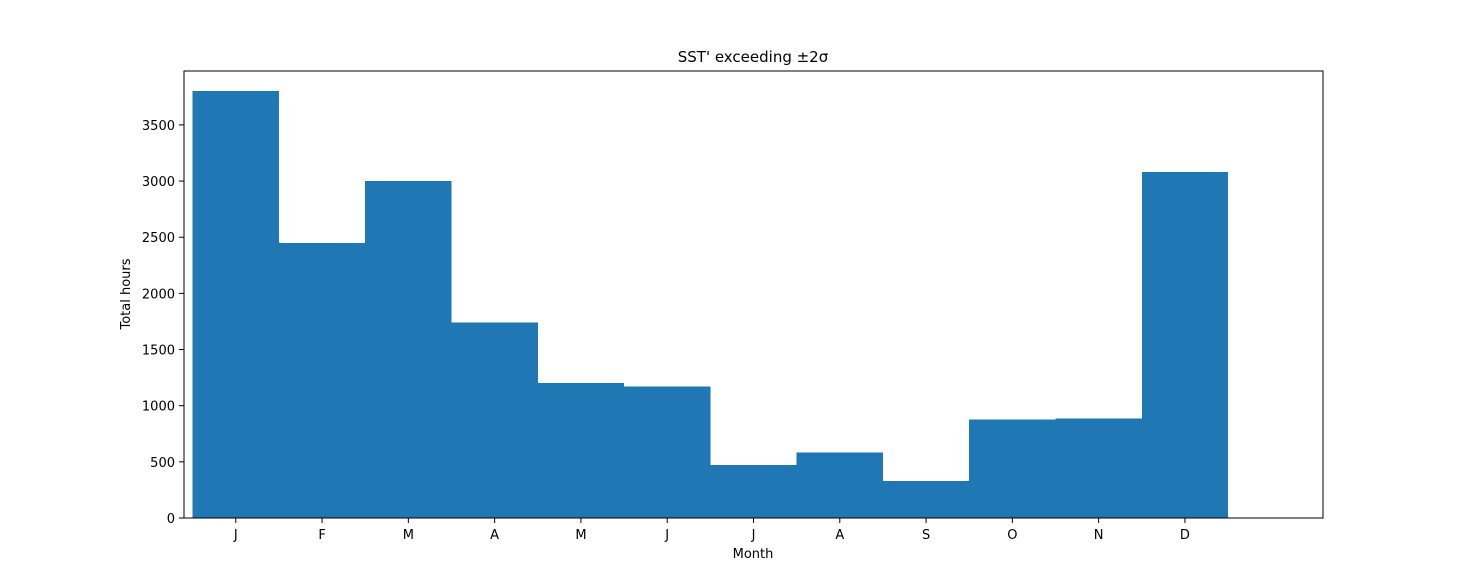  I want to click on y-tick-label: 500, so click(162, 463).